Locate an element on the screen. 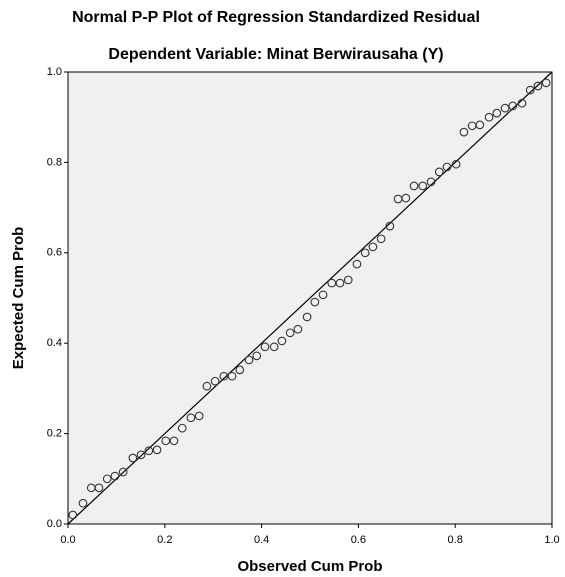  y-tick-label: 0.2 is located at coordinates (54, 434).